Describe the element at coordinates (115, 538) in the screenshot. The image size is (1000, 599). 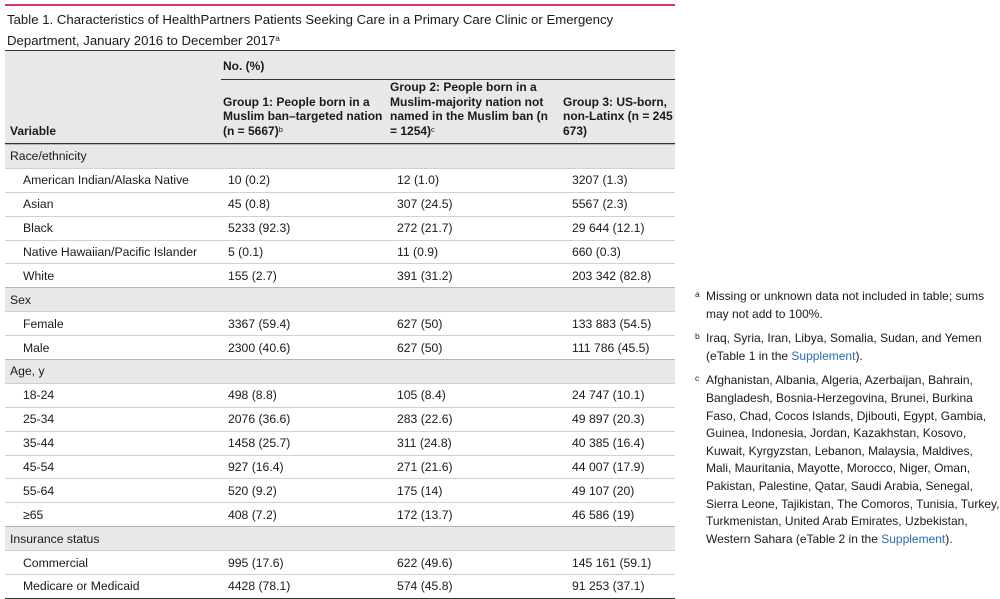
I see `section-label: Insurance status` at that location.